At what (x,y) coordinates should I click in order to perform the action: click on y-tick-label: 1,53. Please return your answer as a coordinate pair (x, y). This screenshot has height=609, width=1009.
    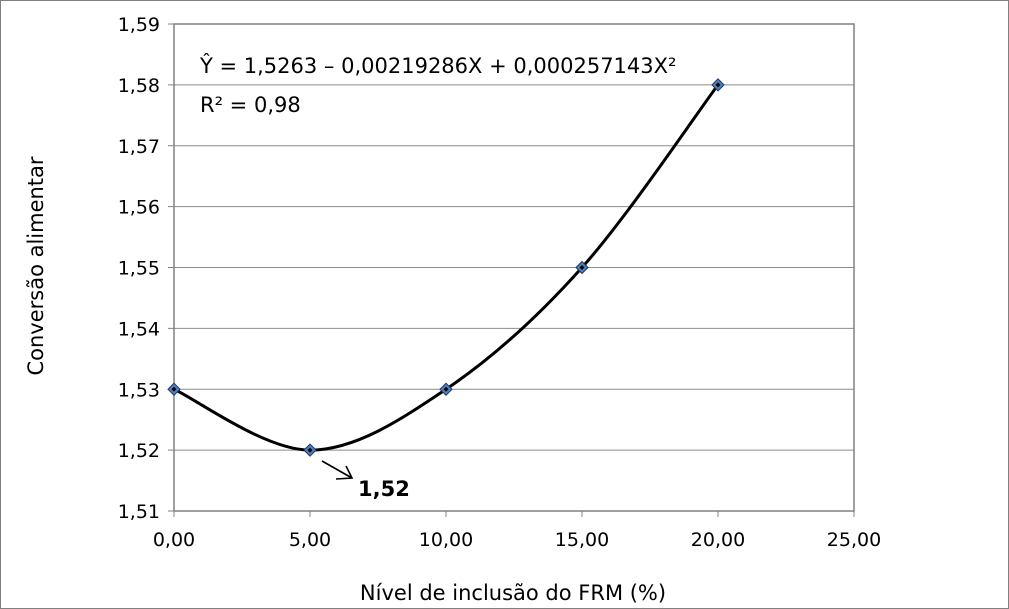
    Looking at the image, I should click on (139, 390).